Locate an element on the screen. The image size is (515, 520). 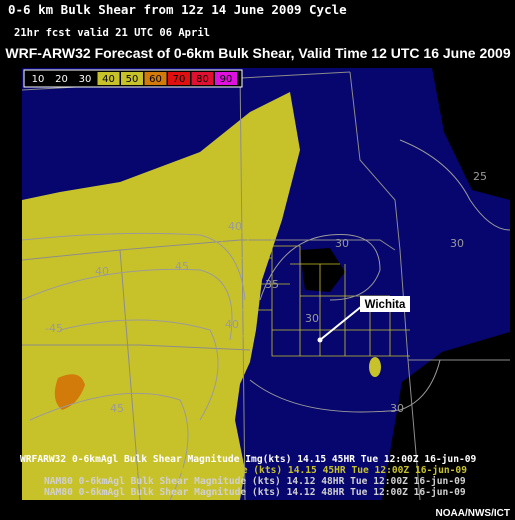
legend-label: 80 is located at coordinates (202, 79).